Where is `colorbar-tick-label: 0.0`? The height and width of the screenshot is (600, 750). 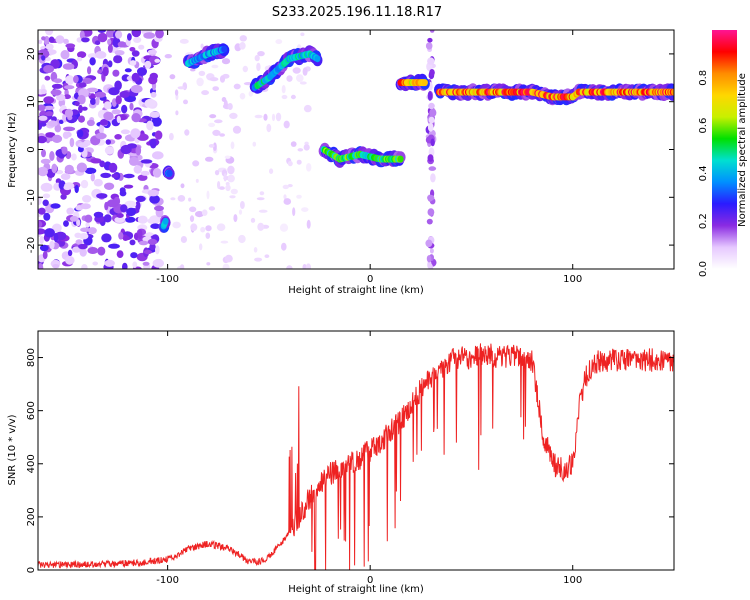 colorbar-tick-label: 0.0 is located at coordinates (703, 269).